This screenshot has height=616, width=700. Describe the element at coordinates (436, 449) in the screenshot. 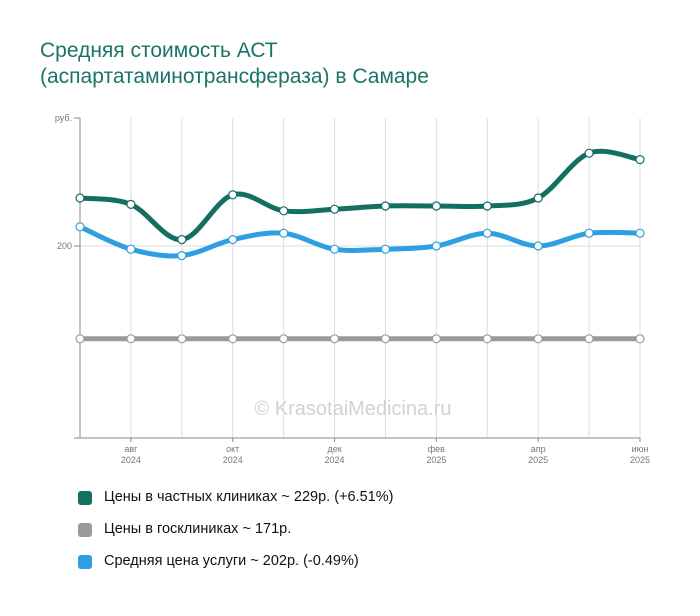

I see `x-tick-label-month: фев` at that location.